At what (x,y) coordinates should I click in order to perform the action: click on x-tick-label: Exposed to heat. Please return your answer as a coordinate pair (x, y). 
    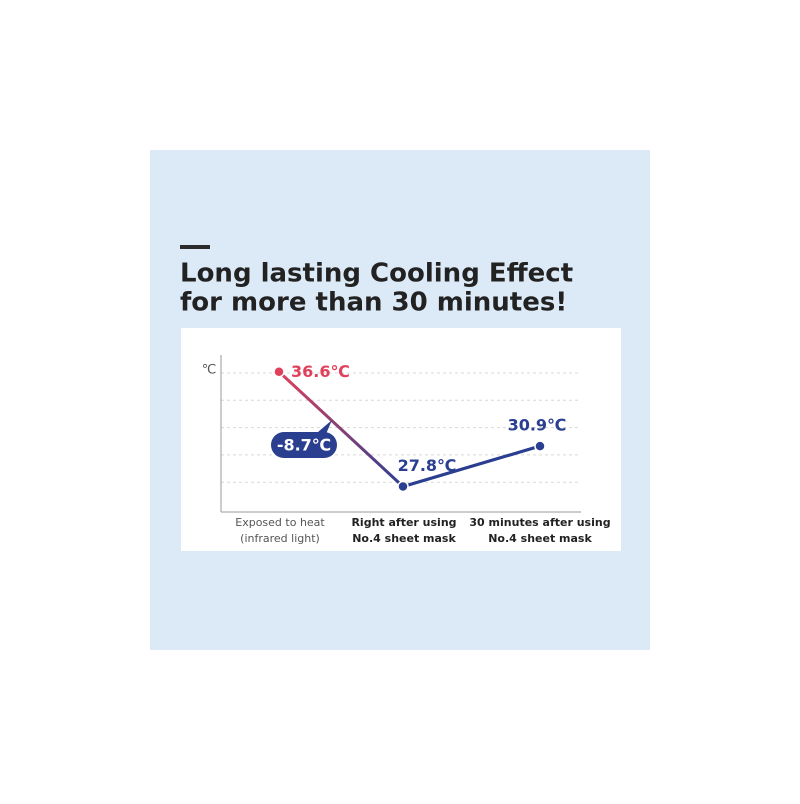
    Looking at the image, I should click on (280, 522).